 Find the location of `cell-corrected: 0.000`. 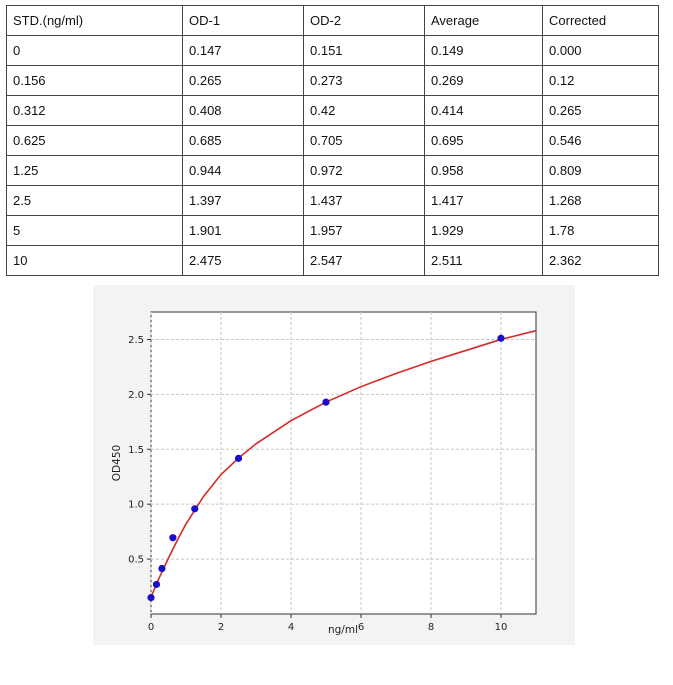

cell-corrected: 0.000 is located at coordinates (600, 50).